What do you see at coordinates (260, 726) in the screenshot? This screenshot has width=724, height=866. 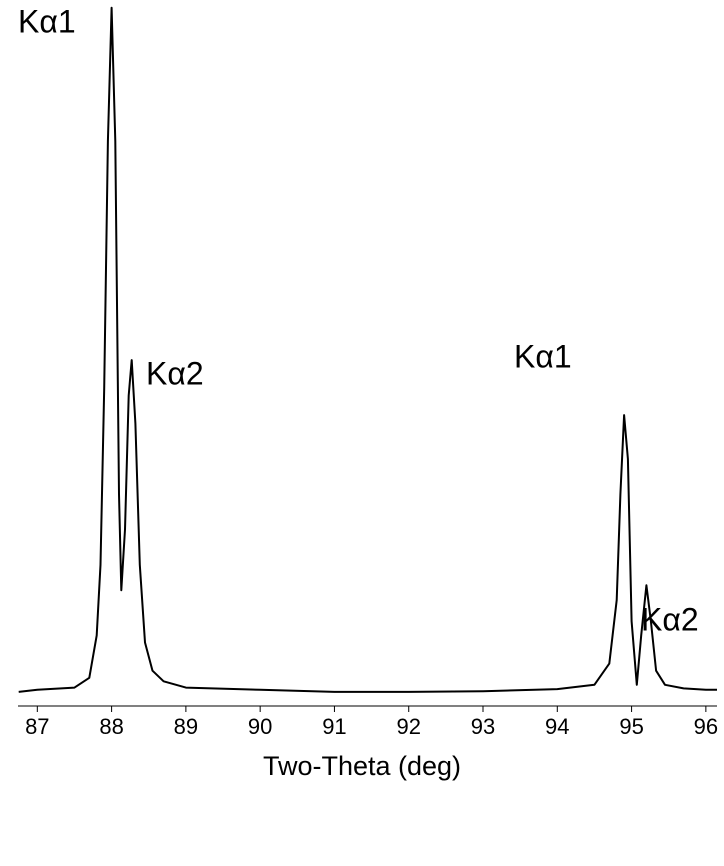 I see `x-tick-label: 90` at bounding box center [260, 726].